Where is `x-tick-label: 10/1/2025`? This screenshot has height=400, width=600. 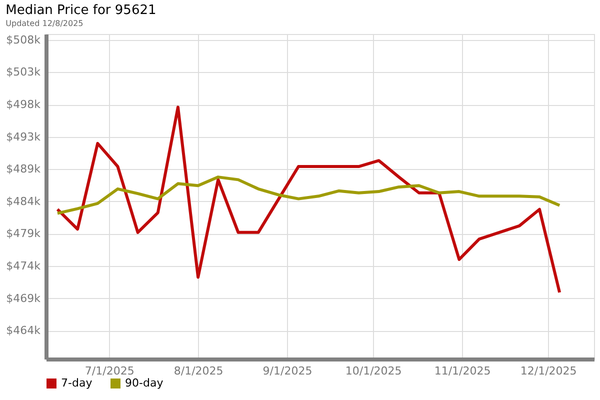 x-tick-label: 10/1/2025 is located at coordinates (373, 371).